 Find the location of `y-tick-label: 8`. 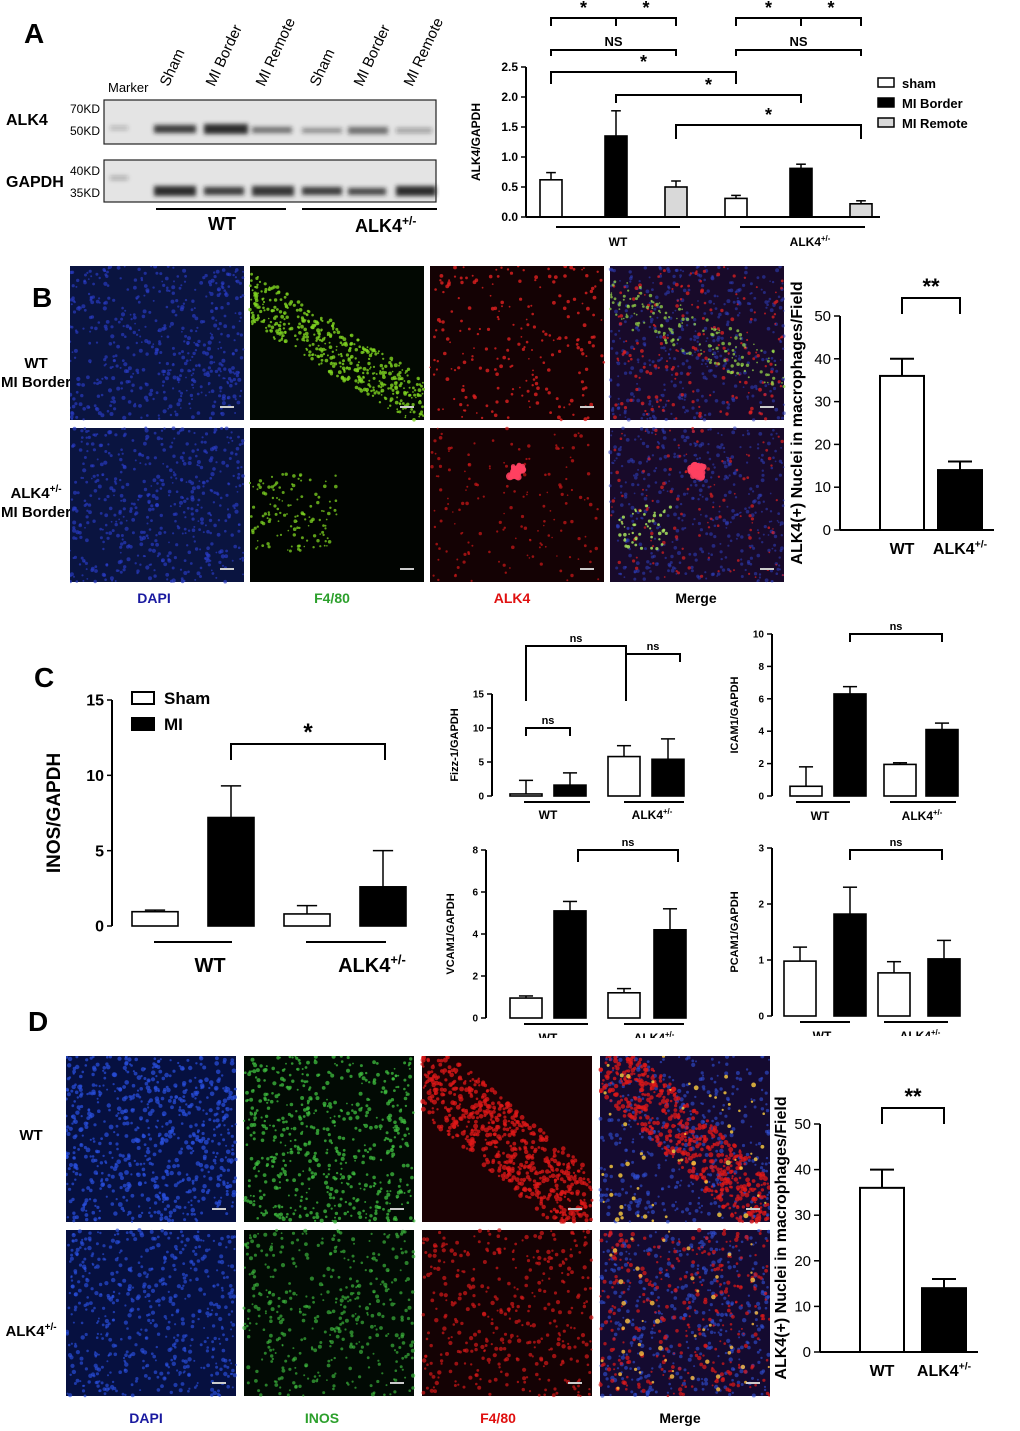

y-tick-label: 8 is located at coordinates (761, 667).